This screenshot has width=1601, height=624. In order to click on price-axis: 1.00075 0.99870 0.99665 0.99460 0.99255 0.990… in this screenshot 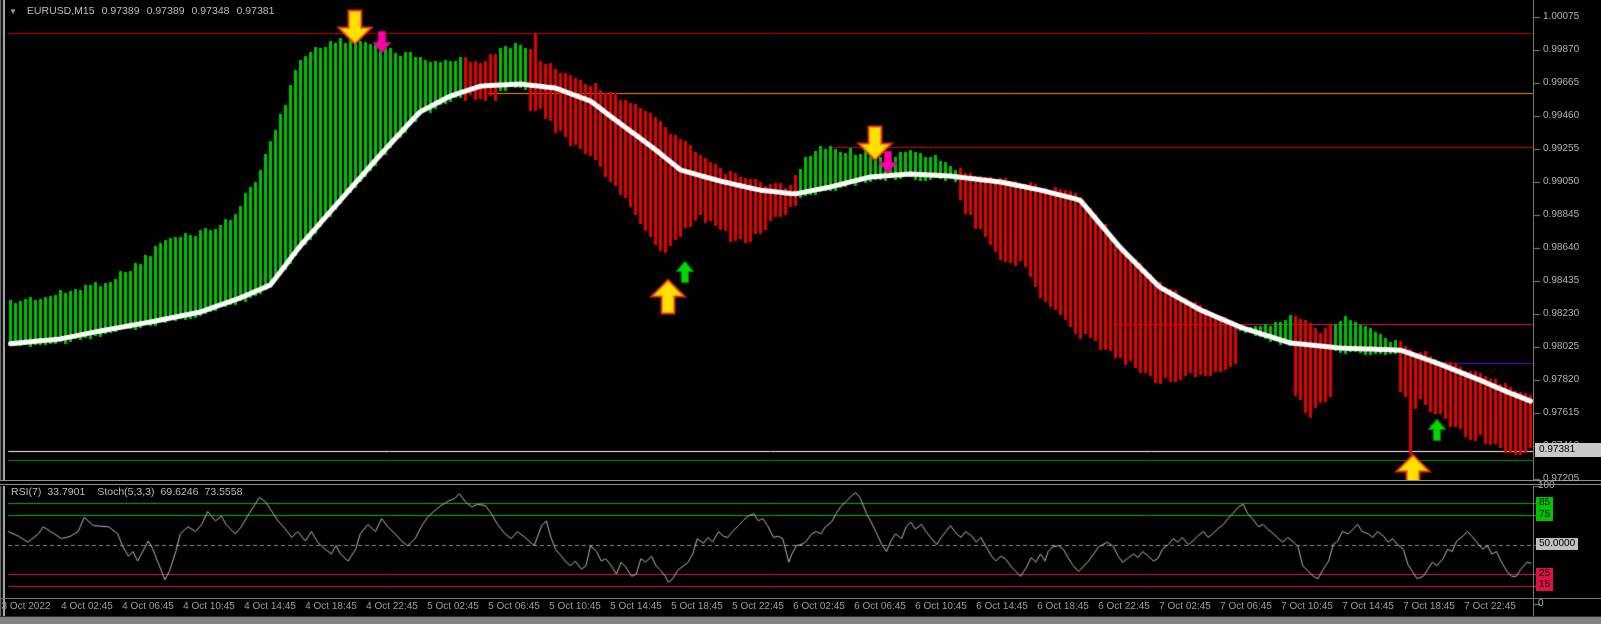, I will do `click(1572, 242)`.